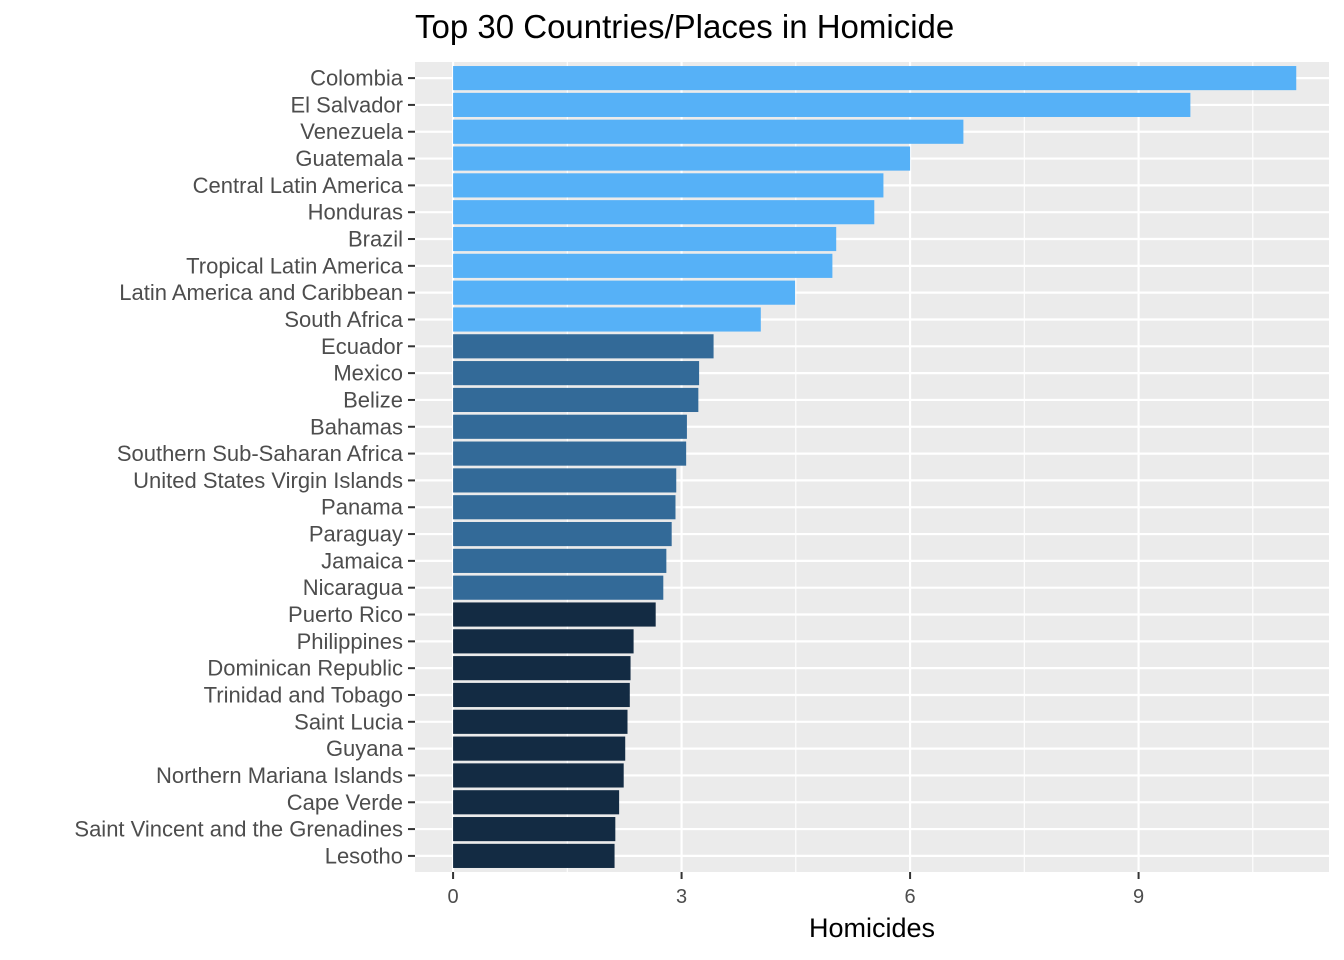  Describe the element at coordinates (349, 158) in the screenshot. I see `y-tick-label: Guatemala` at that location.